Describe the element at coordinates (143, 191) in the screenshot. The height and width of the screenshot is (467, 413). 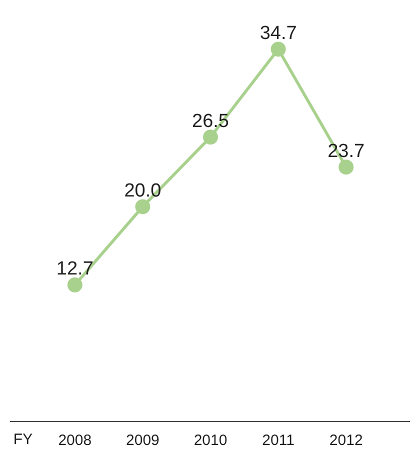
I see `data-label: 20.0` at that location.